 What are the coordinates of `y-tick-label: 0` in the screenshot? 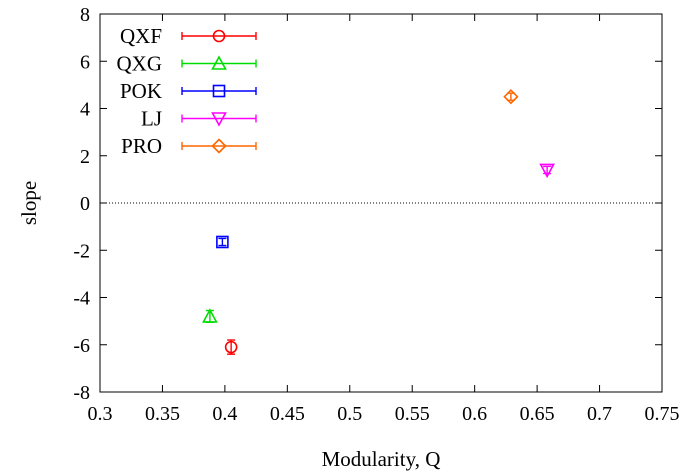 It's located at (85, 204).